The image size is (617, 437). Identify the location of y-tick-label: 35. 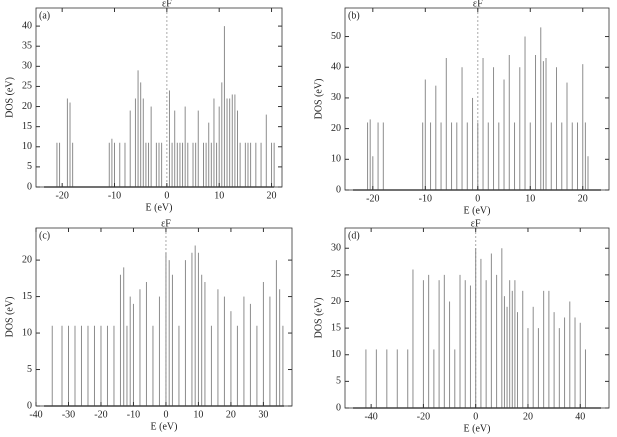
(27, 46).